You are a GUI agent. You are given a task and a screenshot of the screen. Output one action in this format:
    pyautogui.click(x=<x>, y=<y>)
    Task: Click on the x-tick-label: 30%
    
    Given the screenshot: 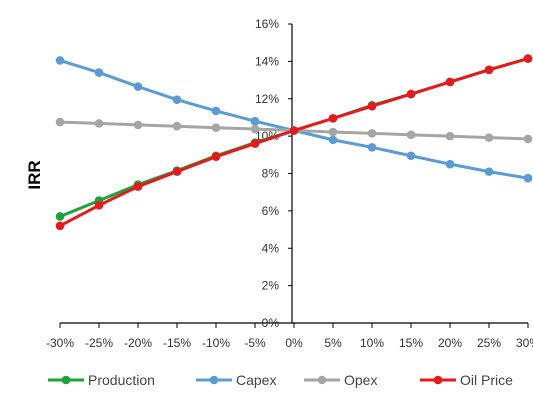 What is the action you would take?
    pyautogui.click(x=524, y=343)
    